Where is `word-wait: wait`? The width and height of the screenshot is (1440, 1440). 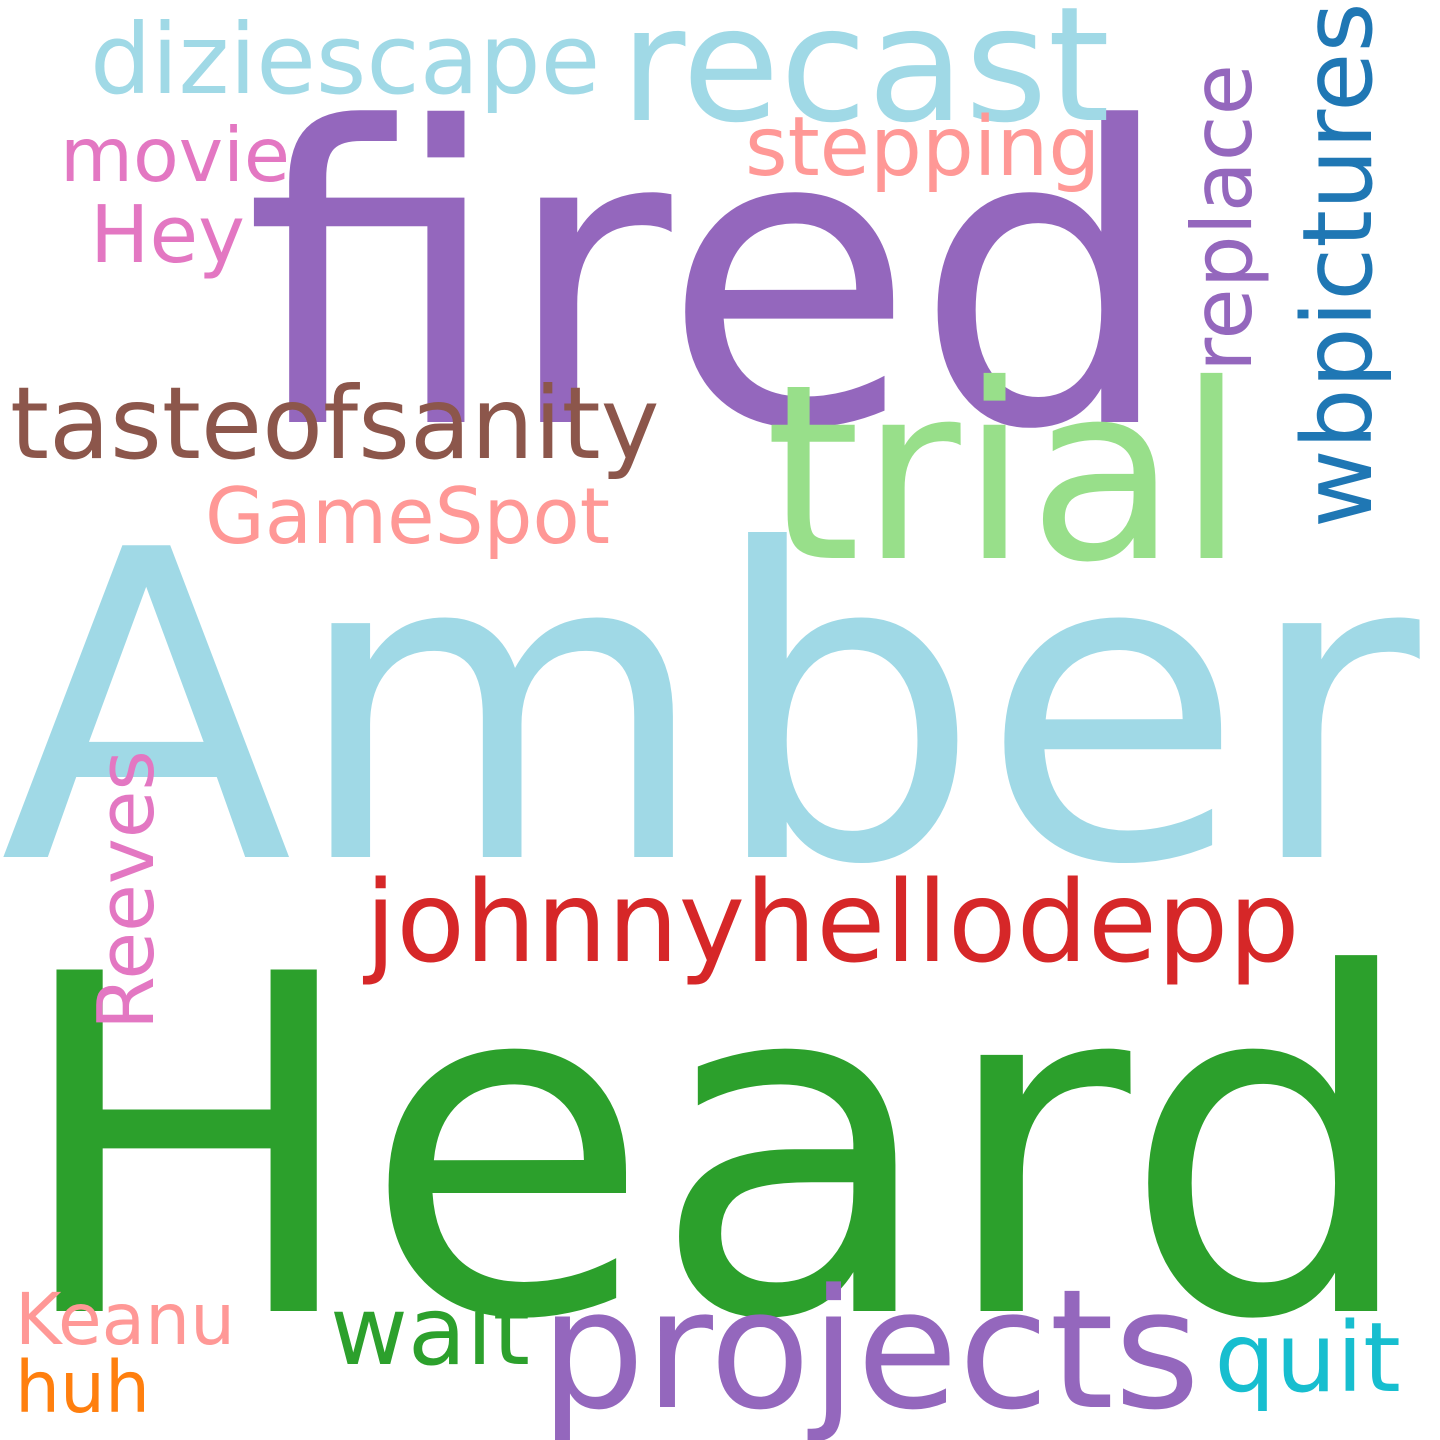
word-wait: wait is located at coordinates (430, 1332).